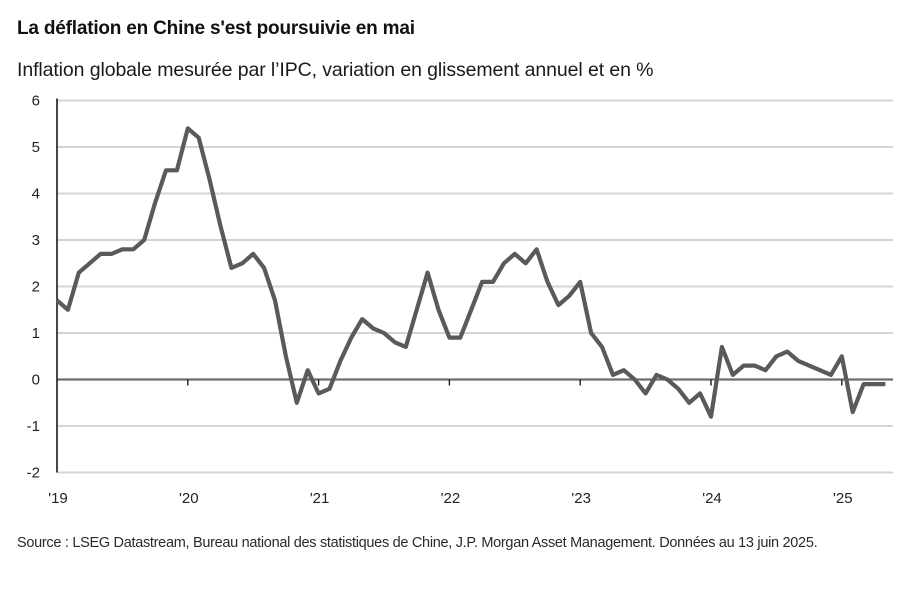 This screenshot has width=907, height=598. What do you see at coordinates (581, 498) in the screenshot?
I see `x-tick-label: '23` at bounding box center [581, 498].